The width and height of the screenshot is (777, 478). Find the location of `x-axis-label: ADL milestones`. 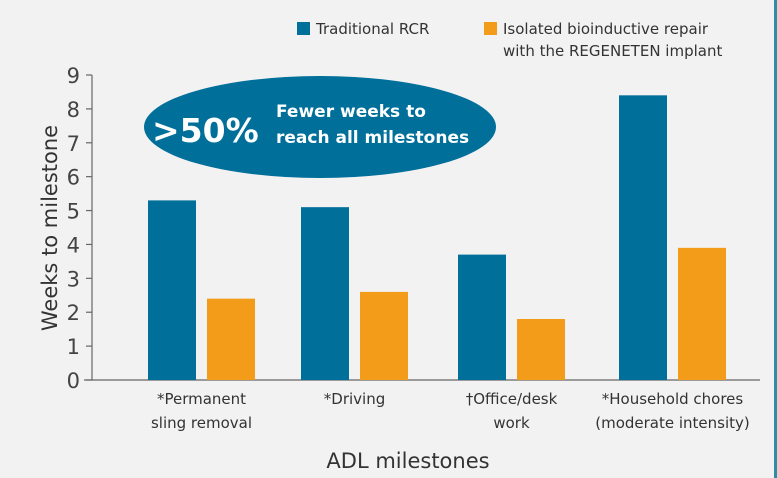

x-axis-label: ADL milestones is located at coordinates (407, 461).